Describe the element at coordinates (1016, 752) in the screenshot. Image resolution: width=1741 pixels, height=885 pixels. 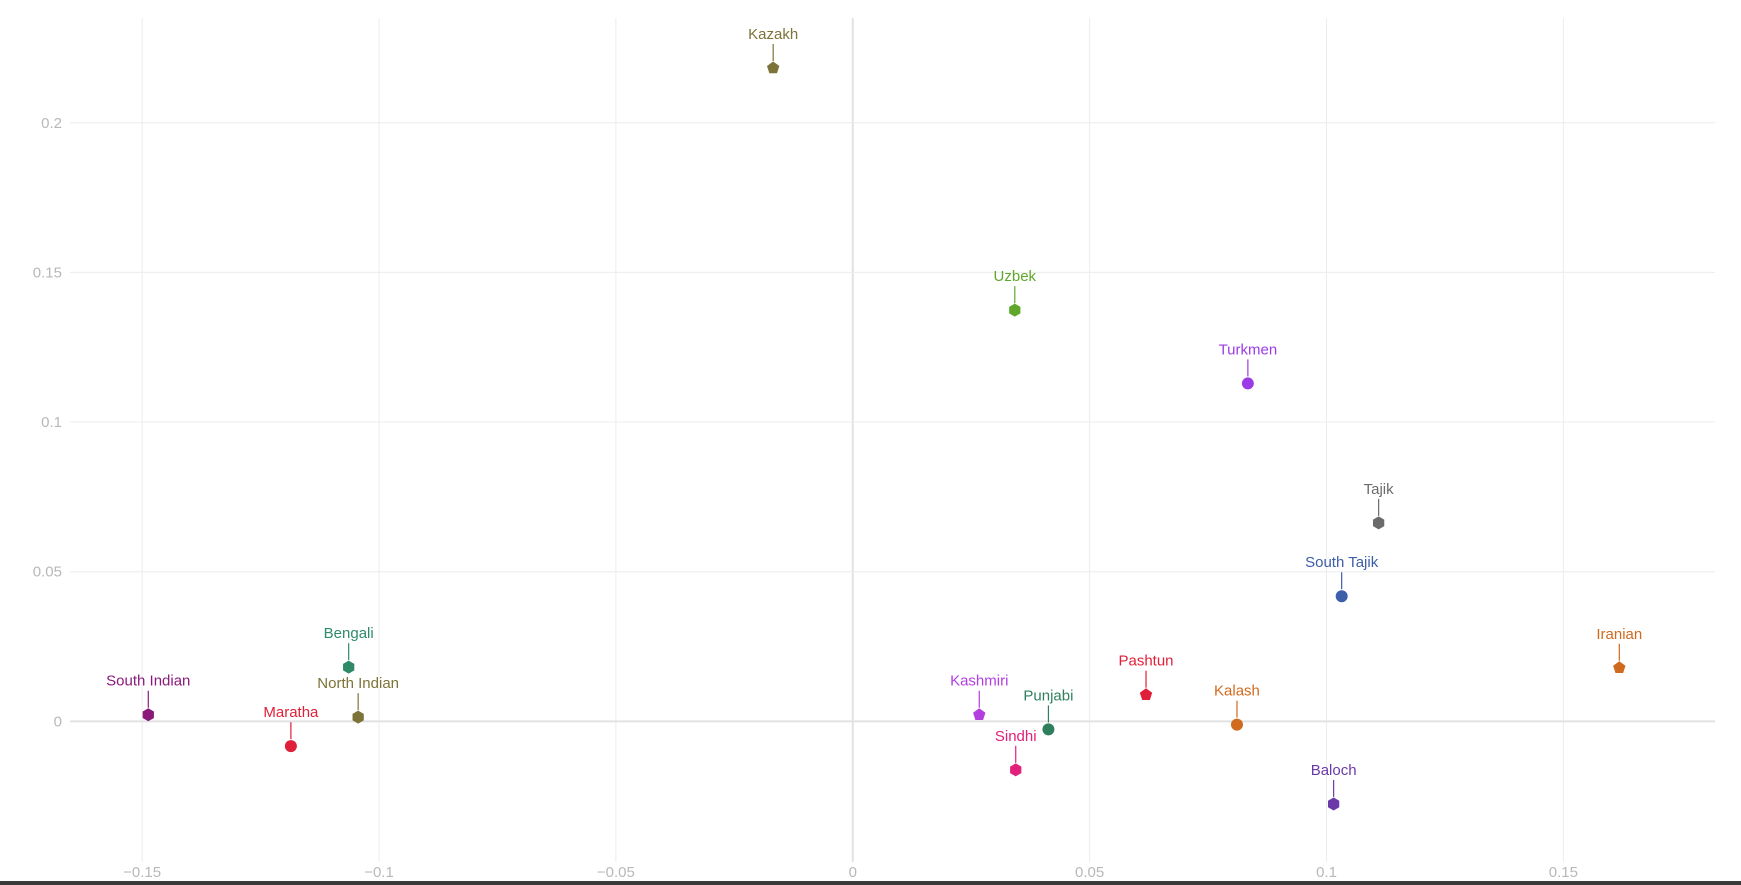
I see `data-point-sindhi: Sindhi` at that location.